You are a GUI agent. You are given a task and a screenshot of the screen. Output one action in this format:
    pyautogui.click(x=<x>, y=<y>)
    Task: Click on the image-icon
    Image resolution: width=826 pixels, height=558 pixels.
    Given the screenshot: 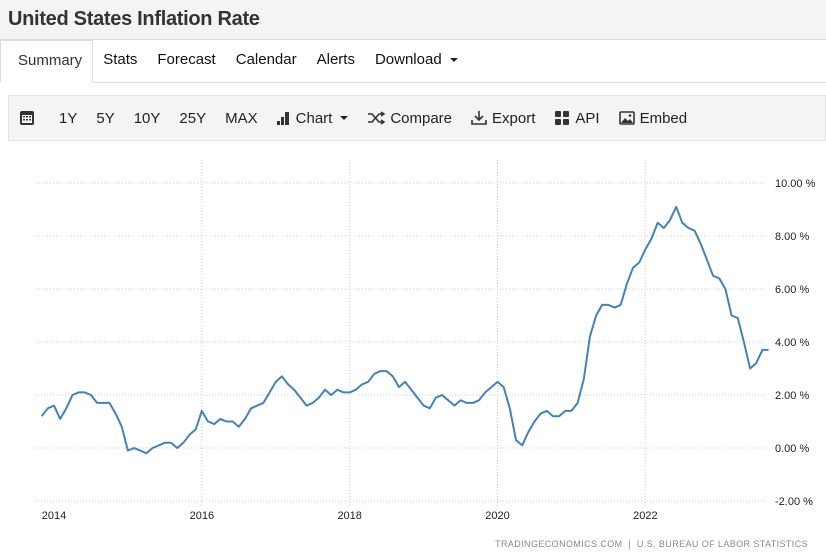 What is the action you would take?
    pyautogui.click(x=626, y=118)
    